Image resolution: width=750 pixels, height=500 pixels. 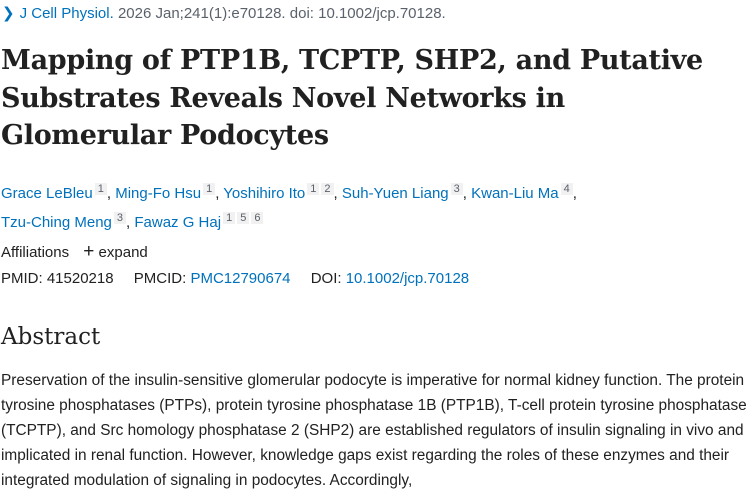 I want to click on author-link: Yoshihiro Ito, so click(x=264, y=193).